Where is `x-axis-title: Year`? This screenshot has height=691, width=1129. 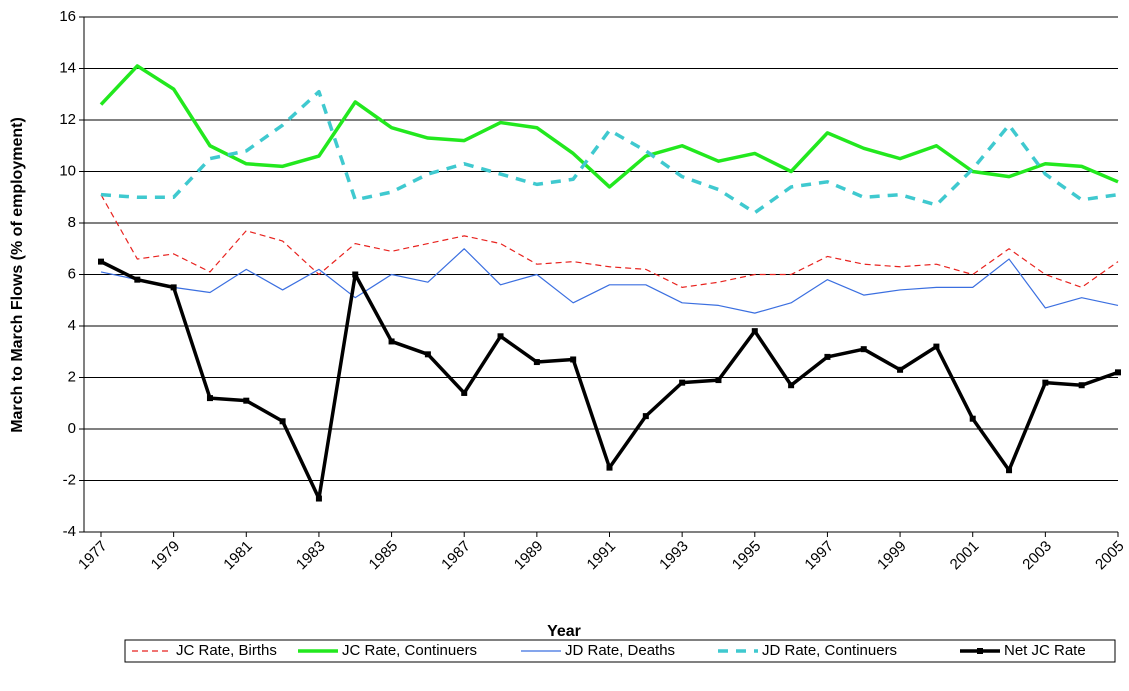 x-axis-title: Year is located at coordinates (564, 631).